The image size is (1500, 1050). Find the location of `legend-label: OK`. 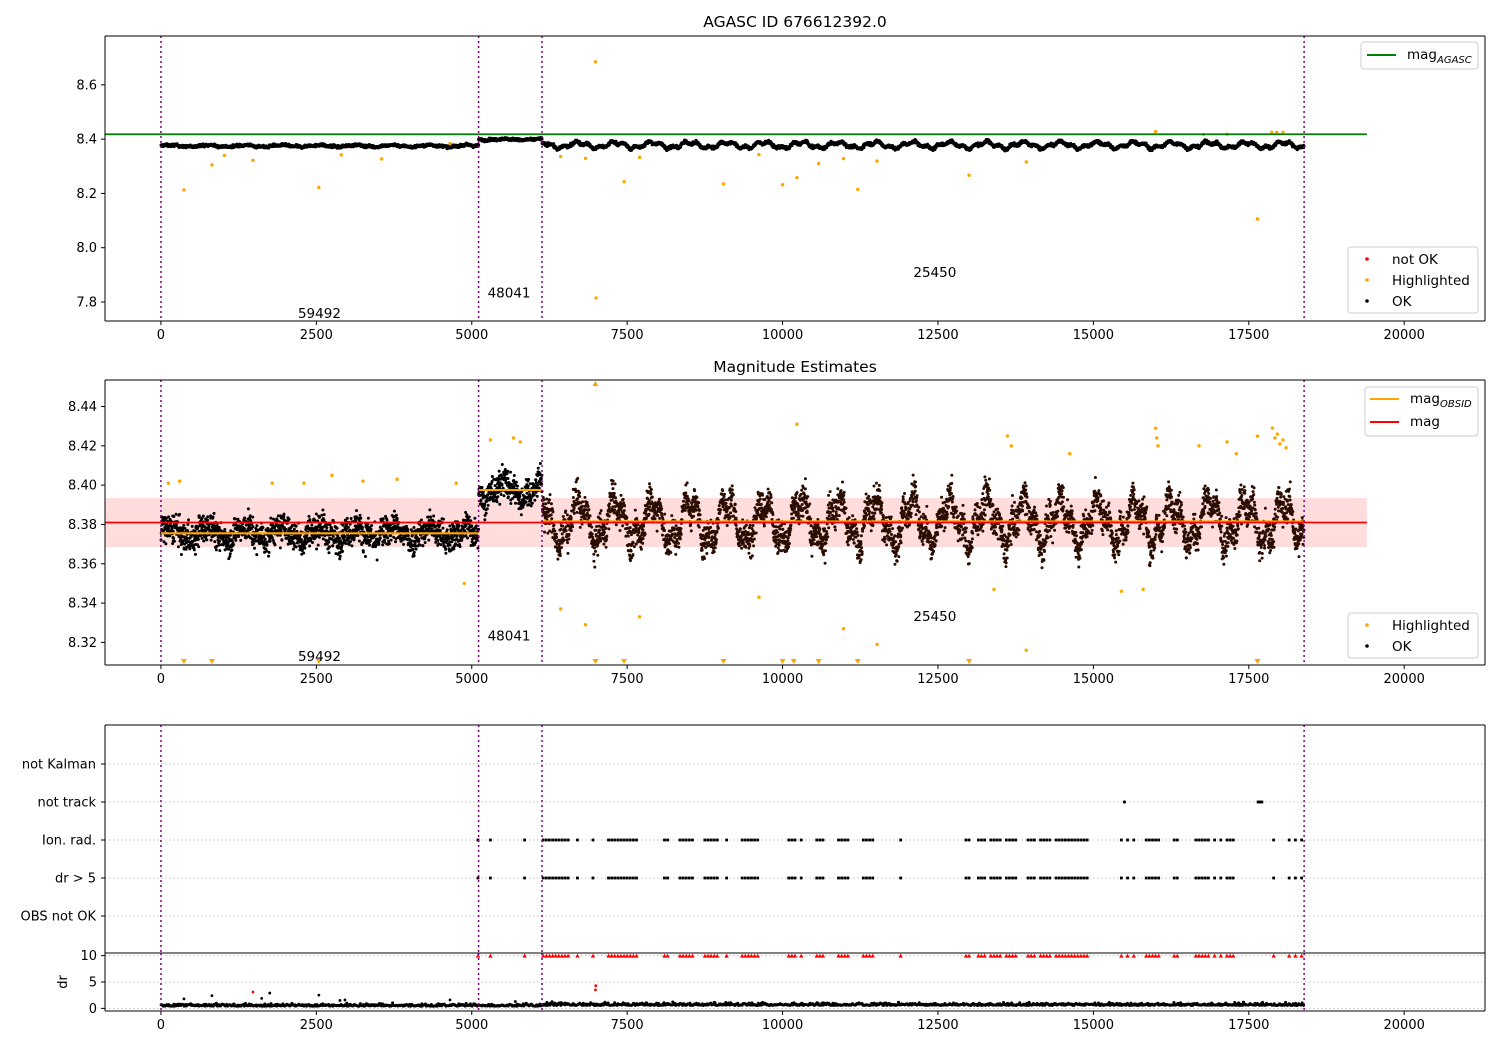

legend-label: OK is located at coordinates (1402, 302).